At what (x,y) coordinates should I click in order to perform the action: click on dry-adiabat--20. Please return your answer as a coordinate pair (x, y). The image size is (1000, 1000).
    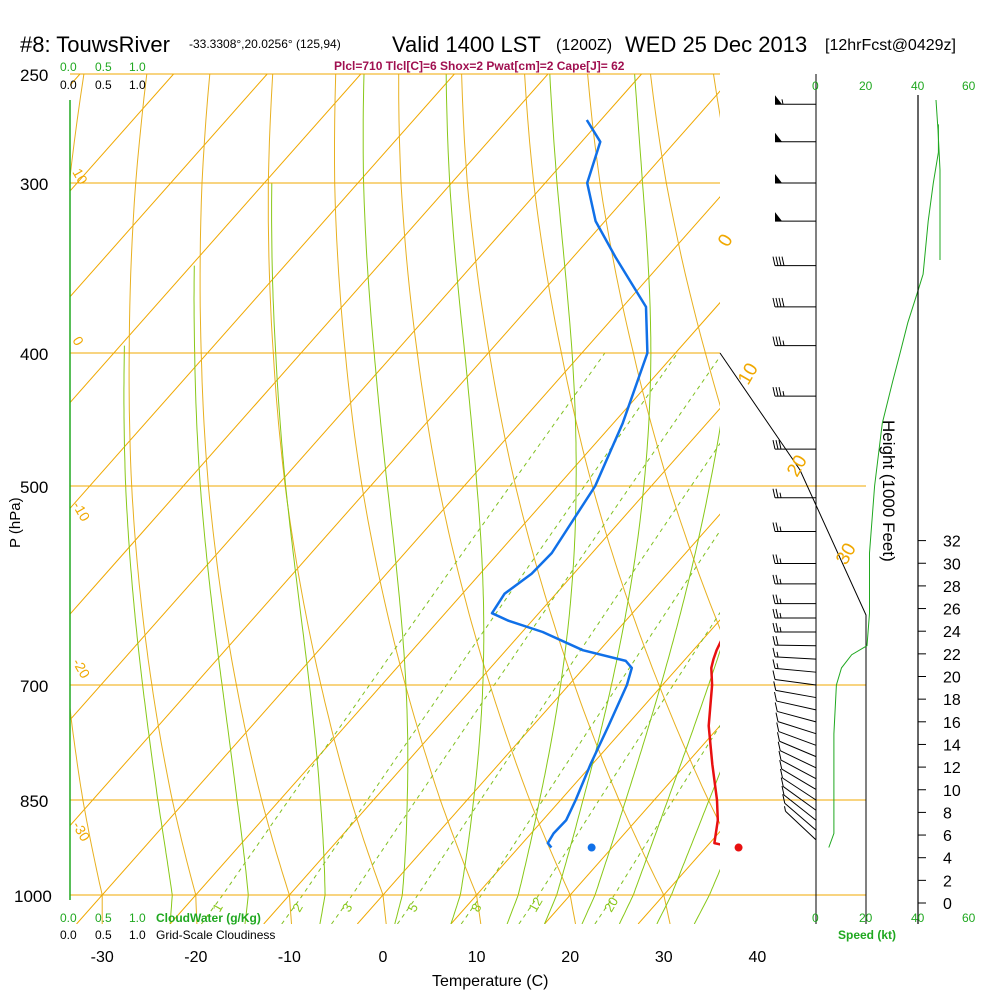
    Looking at the image, I should click on (163, 499).